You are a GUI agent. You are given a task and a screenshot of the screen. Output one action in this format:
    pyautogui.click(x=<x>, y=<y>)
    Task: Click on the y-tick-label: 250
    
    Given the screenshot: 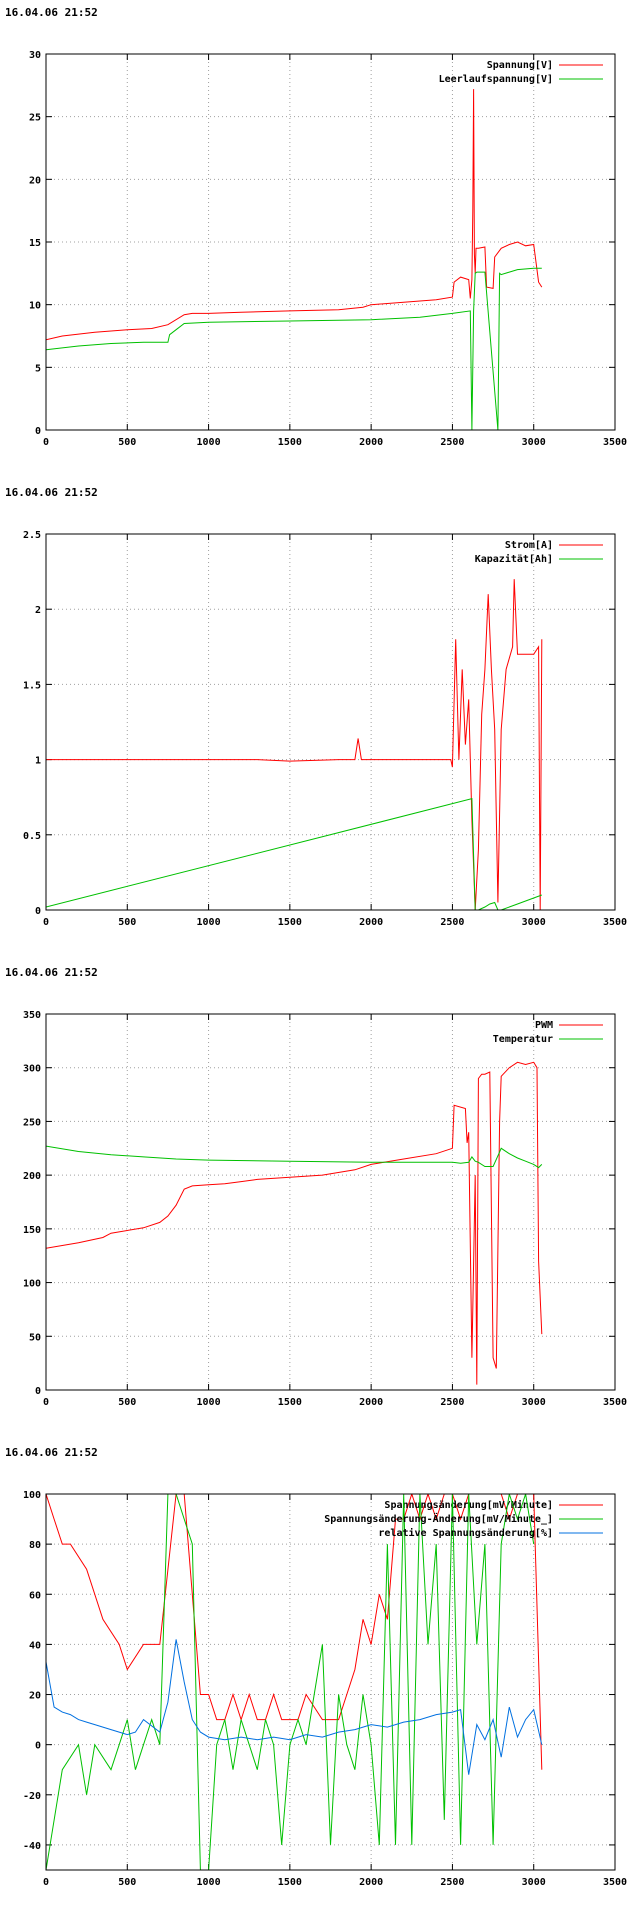 What is the action you would take?
    pyautogui.click(x=32, y=1122)
    